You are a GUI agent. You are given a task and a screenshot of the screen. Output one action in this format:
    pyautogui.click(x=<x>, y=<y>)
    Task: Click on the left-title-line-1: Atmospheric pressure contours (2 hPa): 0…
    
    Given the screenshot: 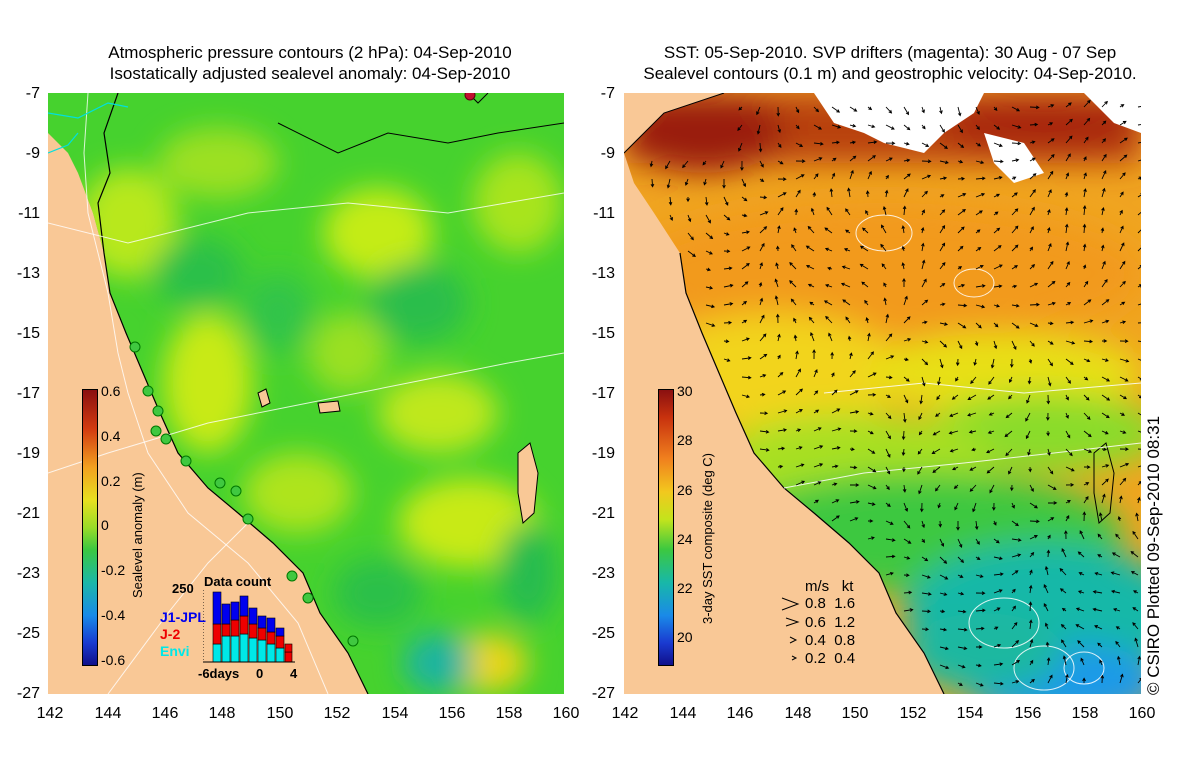 What is the action you would take?
    pyautogui.click(x=310, y=52)
    